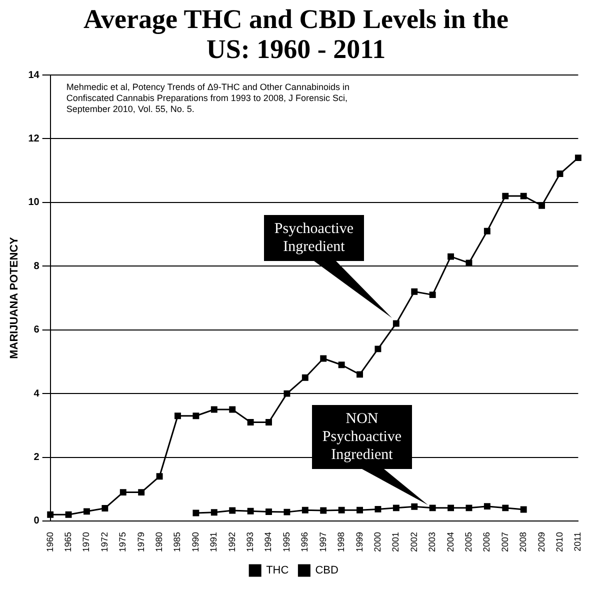 This screenshot has height=589, width=592. I want to click on x-tick-label: 1996, so click(305, 542).